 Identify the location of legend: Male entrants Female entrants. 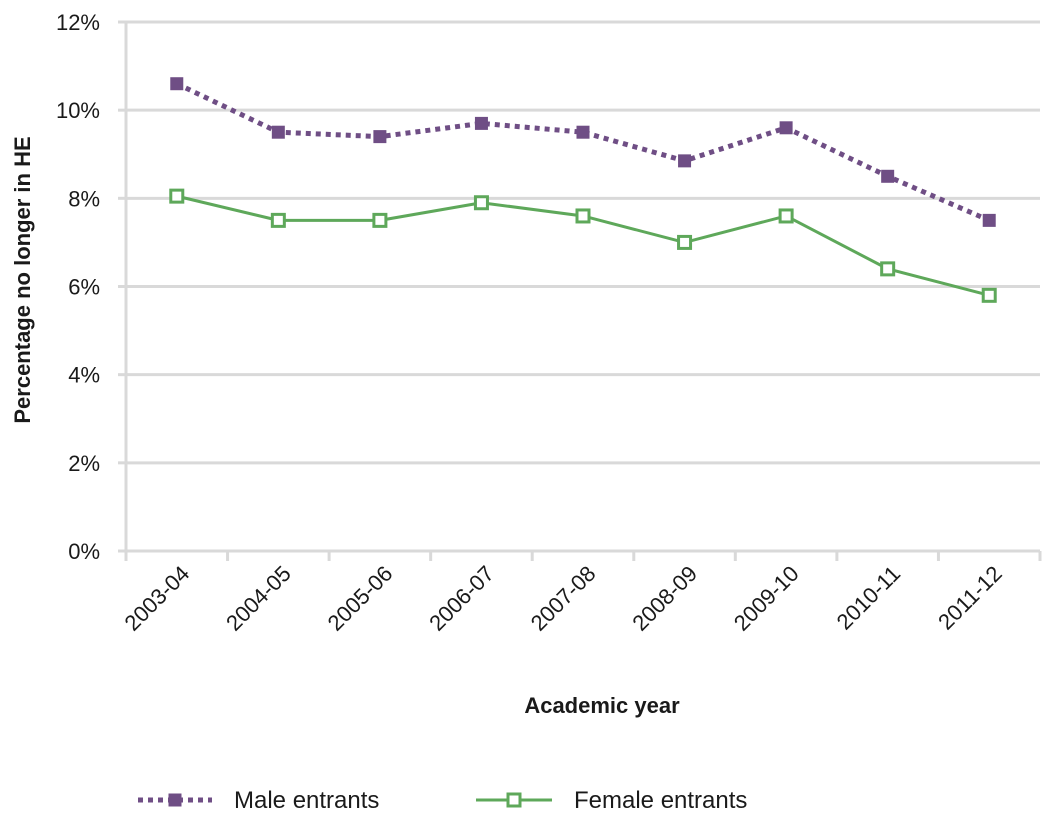
(442, 800).